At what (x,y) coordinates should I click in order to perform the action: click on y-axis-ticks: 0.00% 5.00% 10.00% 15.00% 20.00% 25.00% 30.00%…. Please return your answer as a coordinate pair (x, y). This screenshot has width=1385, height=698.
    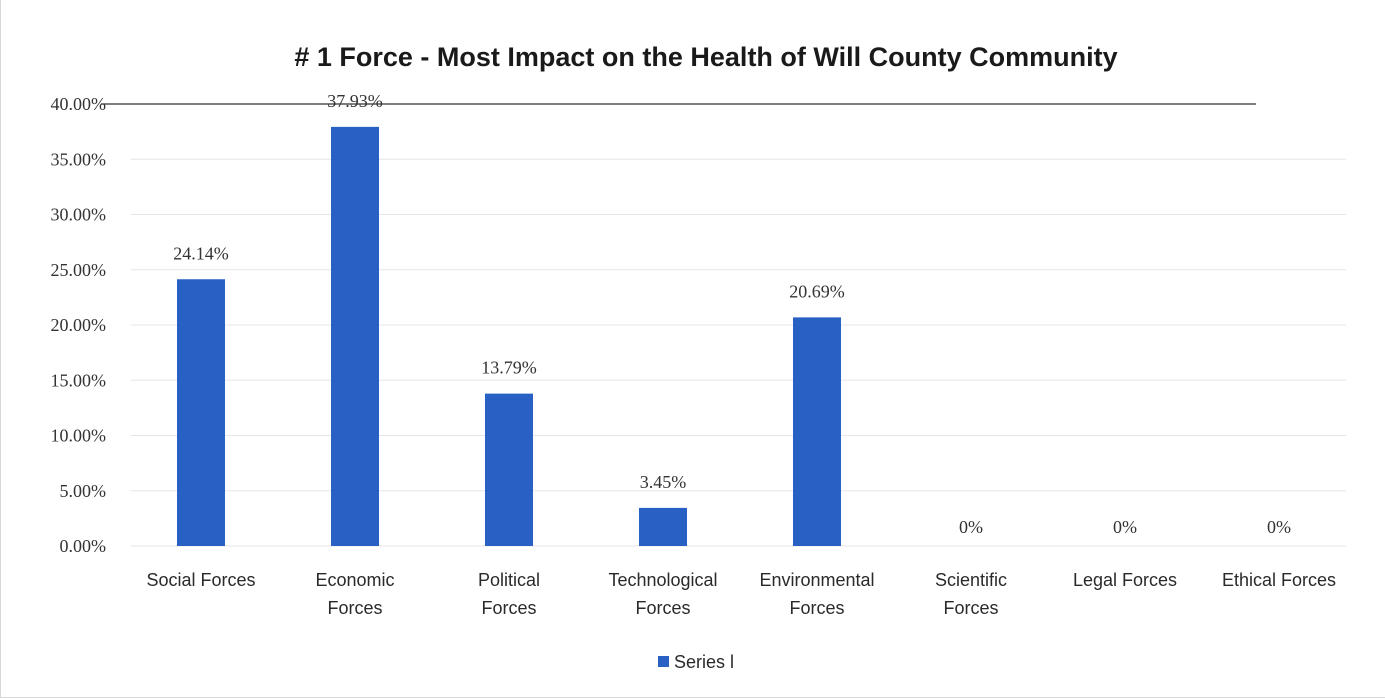
    Looking at the image, I should click on (79, 325).